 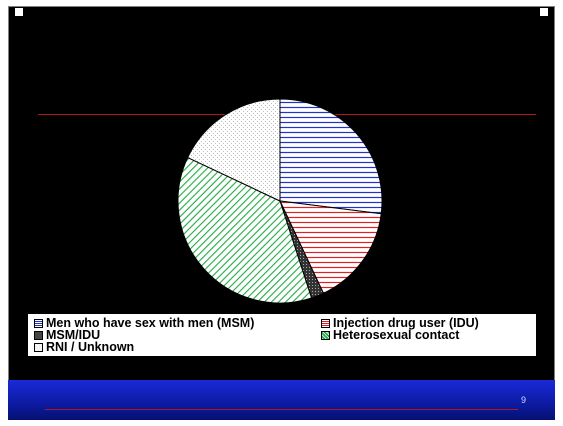 What do you see at coordinates (325, 335) in the screenshot?
I see `legend-swatch-heterosexual` at bounding box center [325, 335].